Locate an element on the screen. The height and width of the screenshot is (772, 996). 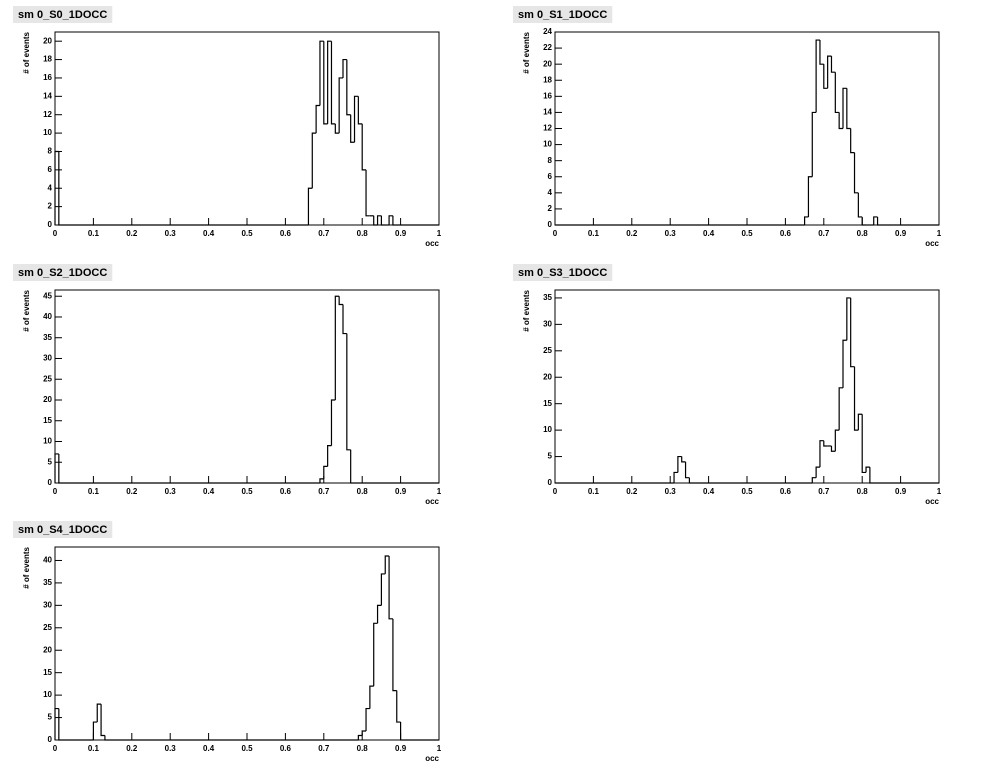
y-tick-label: 20 is located at coordinates (47, 399).